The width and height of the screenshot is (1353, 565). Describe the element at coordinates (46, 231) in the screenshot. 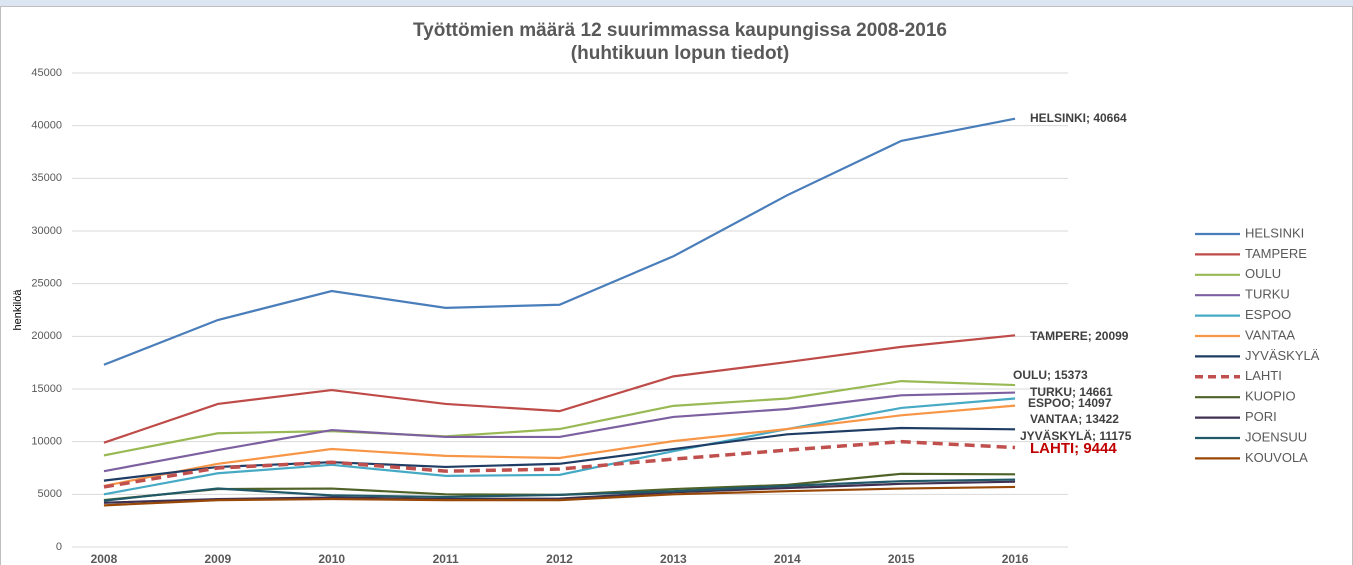

I see `y-tick-label: 30000` at that location.